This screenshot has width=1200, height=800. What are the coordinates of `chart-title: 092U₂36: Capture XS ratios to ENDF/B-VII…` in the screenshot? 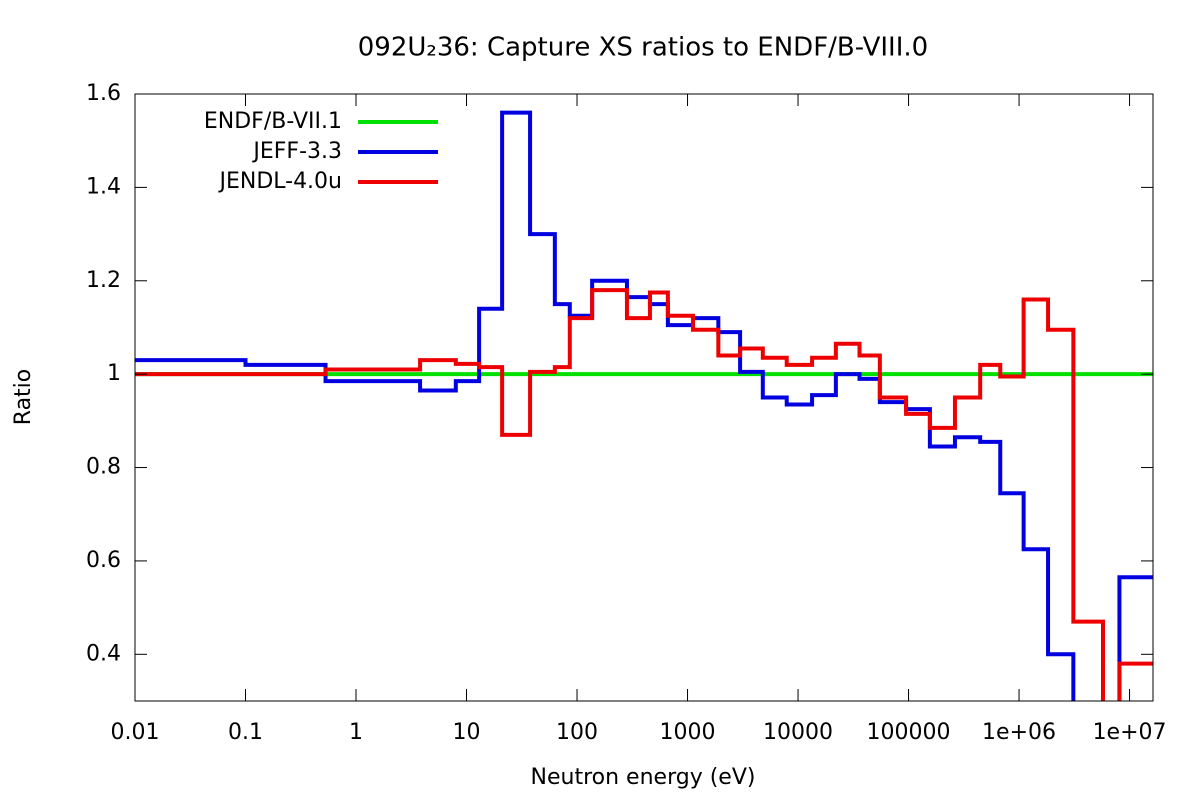 It's located at (643, 48).